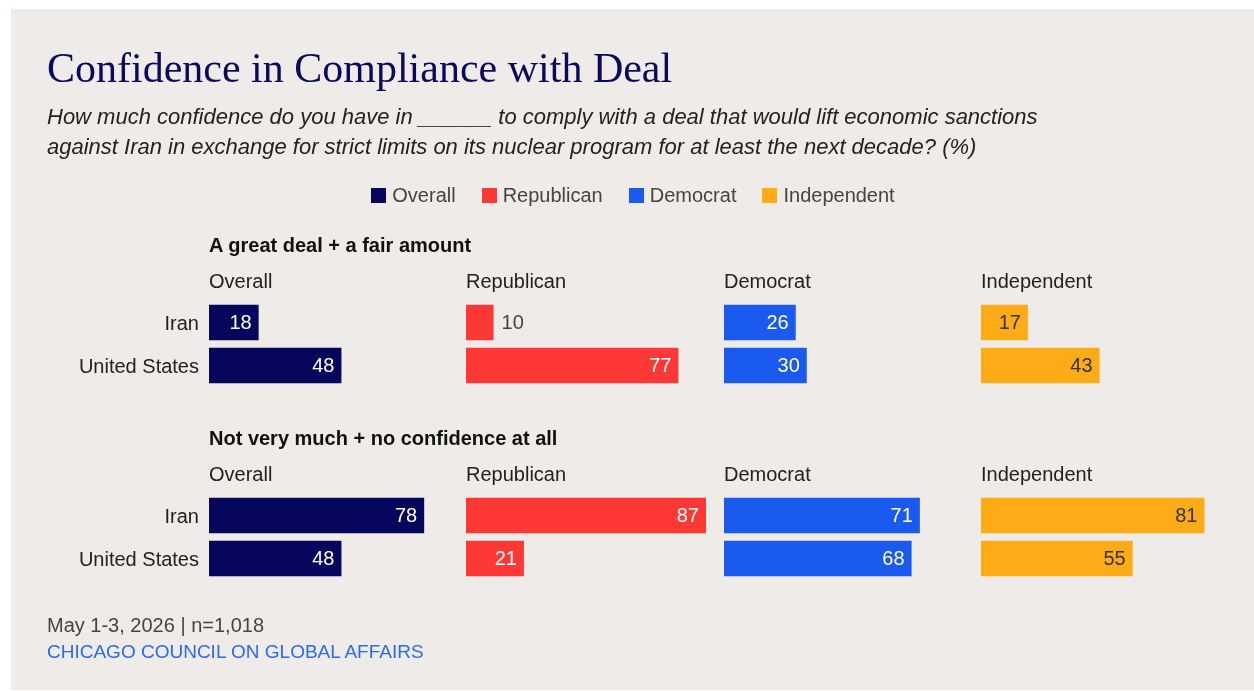  What do you see at coordinates (240, 322) in the screenshot?
I see `data-label: 18` at bounding box center [240, 322].